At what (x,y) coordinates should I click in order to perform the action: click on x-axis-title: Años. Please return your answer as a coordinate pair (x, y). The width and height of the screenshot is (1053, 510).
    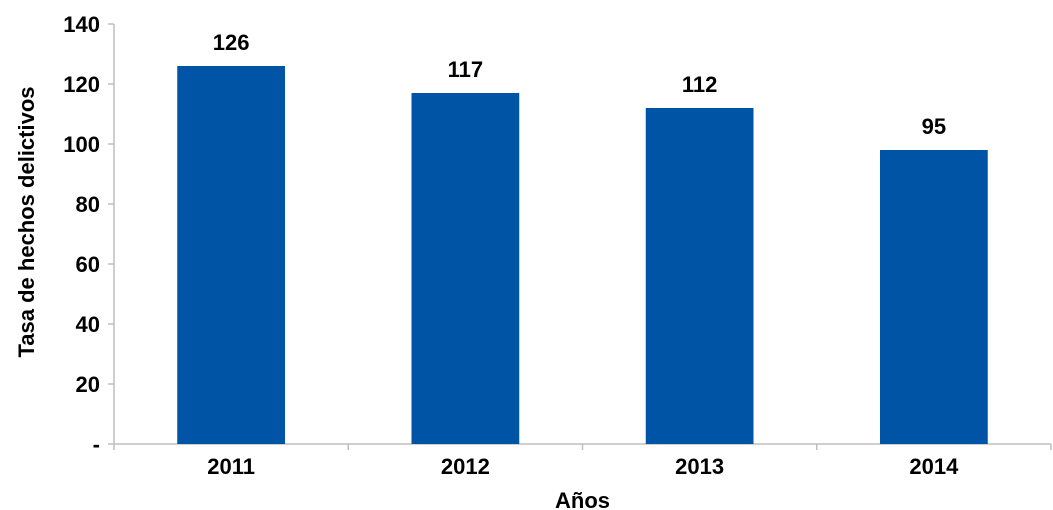
    Looking at the image, I should click on (582, 499).